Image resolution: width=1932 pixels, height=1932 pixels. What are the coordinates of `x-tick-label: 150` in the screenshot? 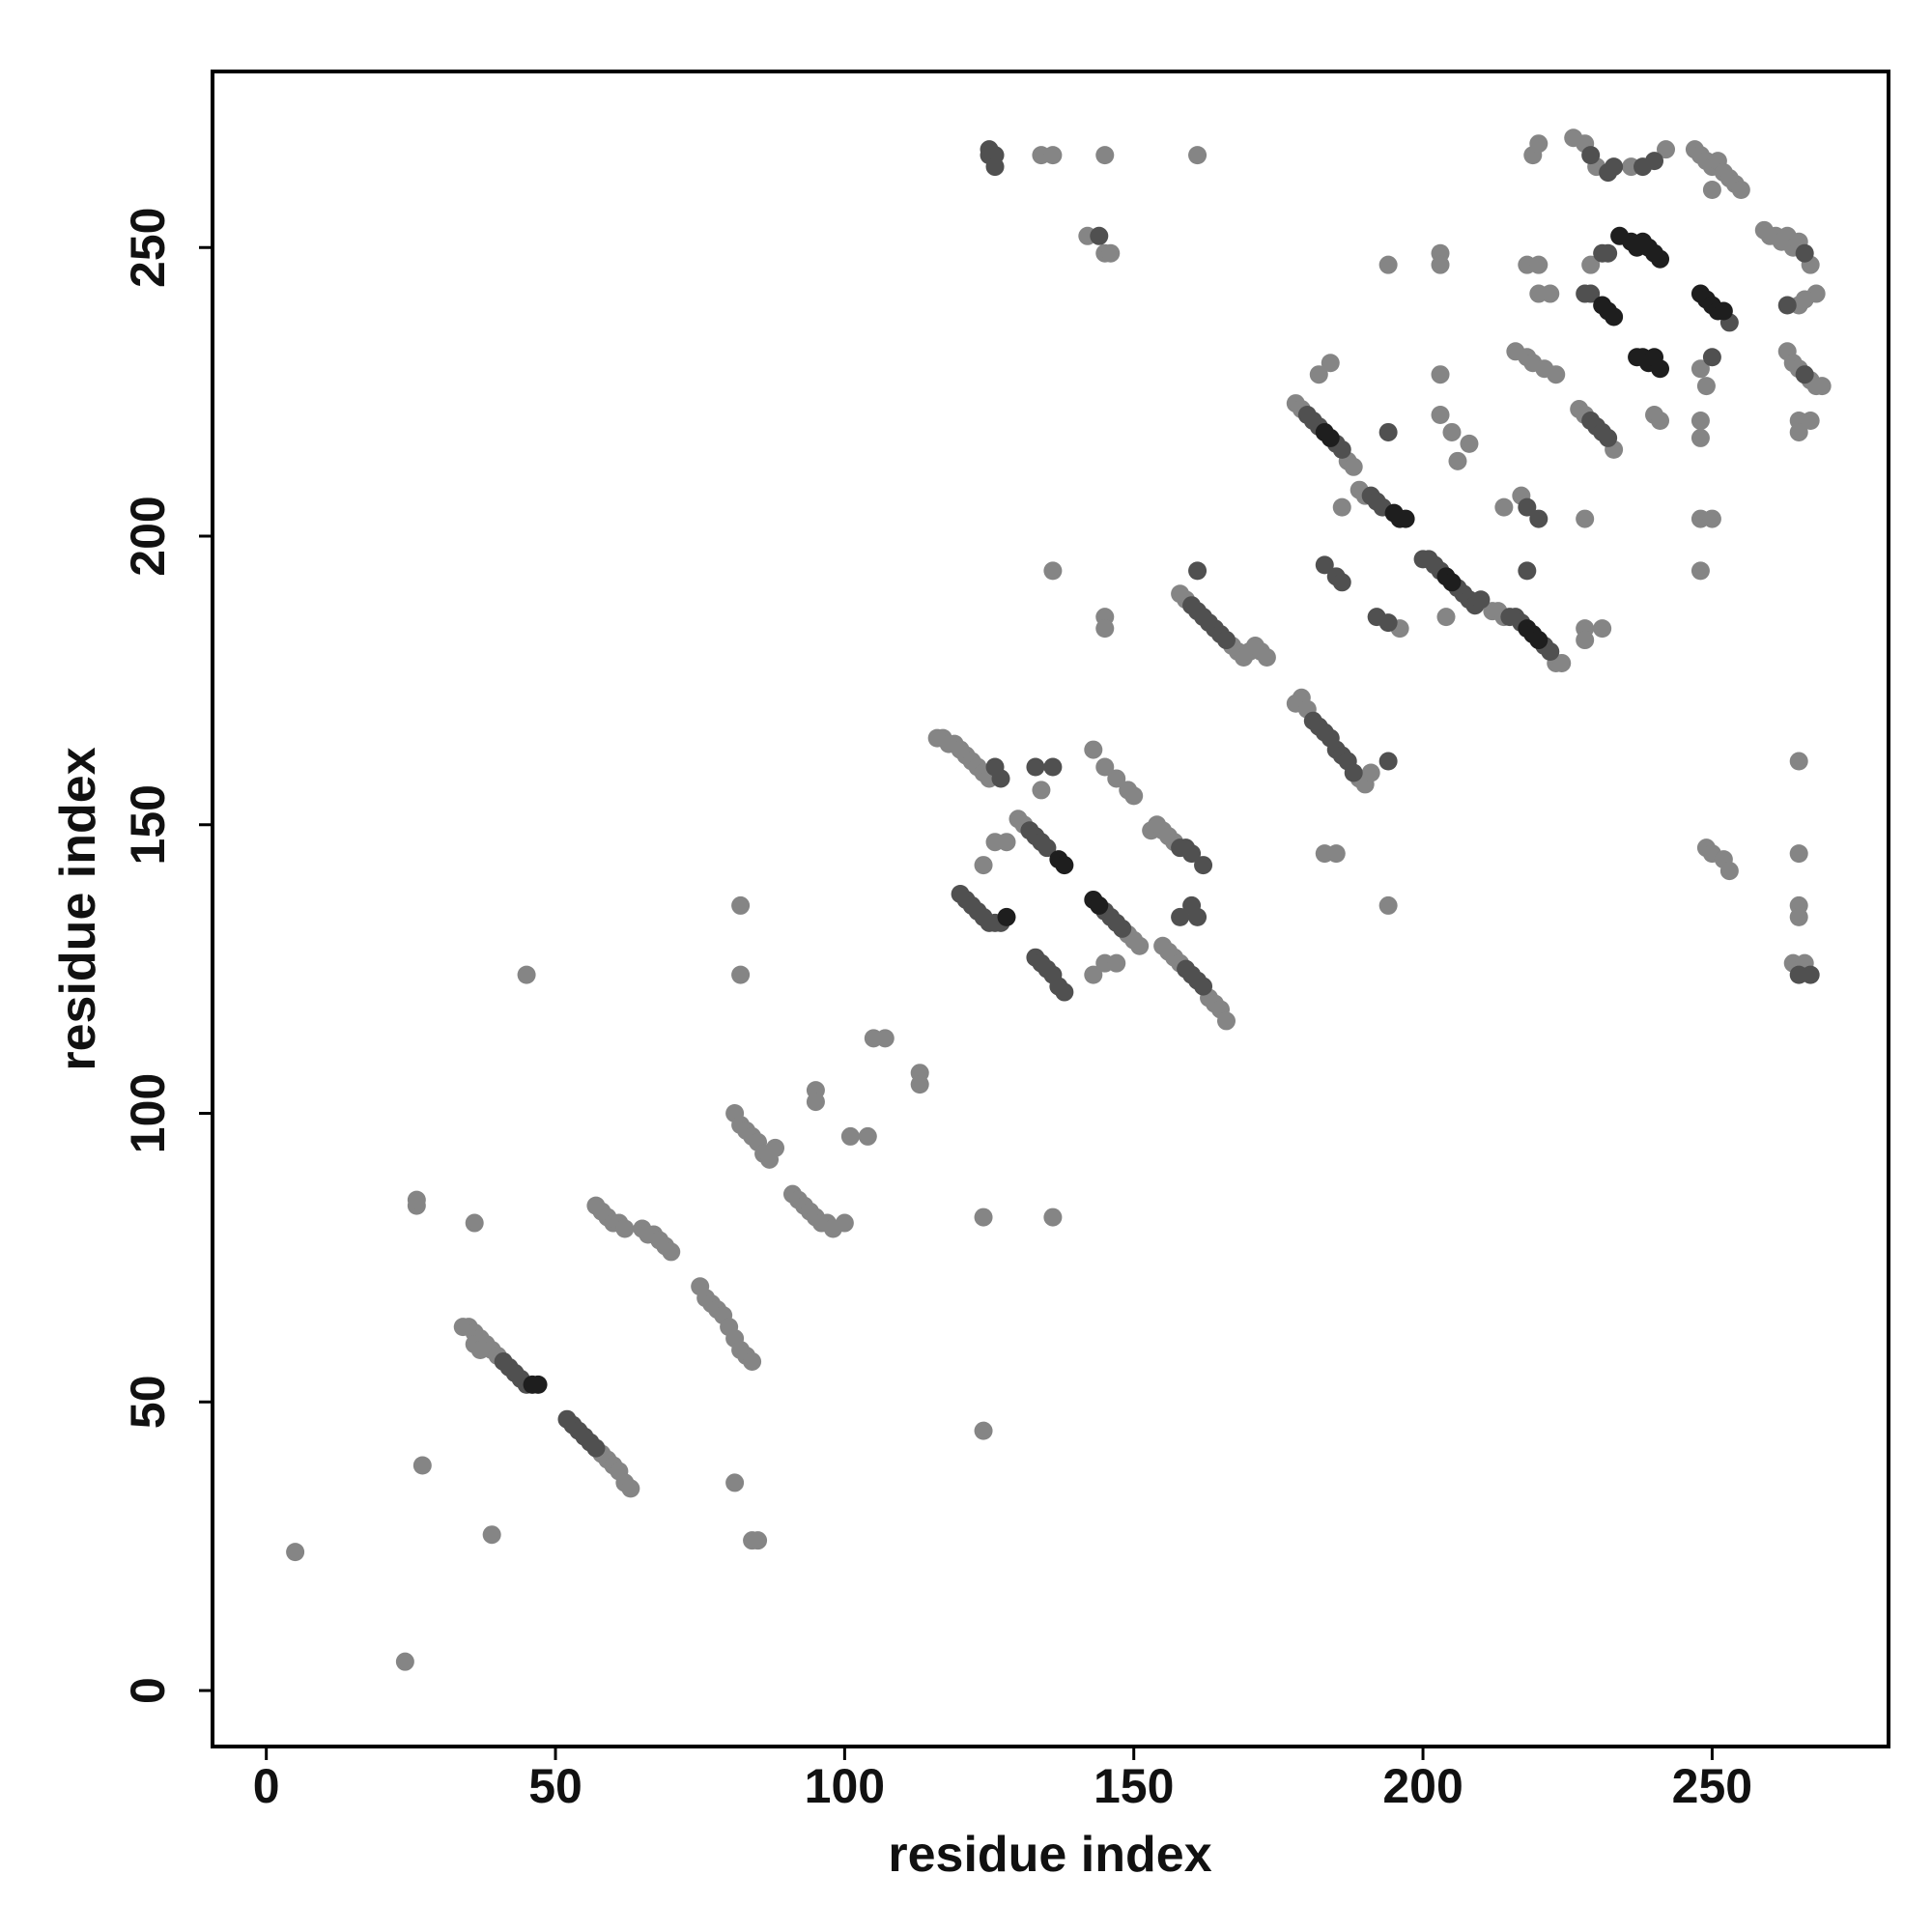 It's located at (1134, 1786).